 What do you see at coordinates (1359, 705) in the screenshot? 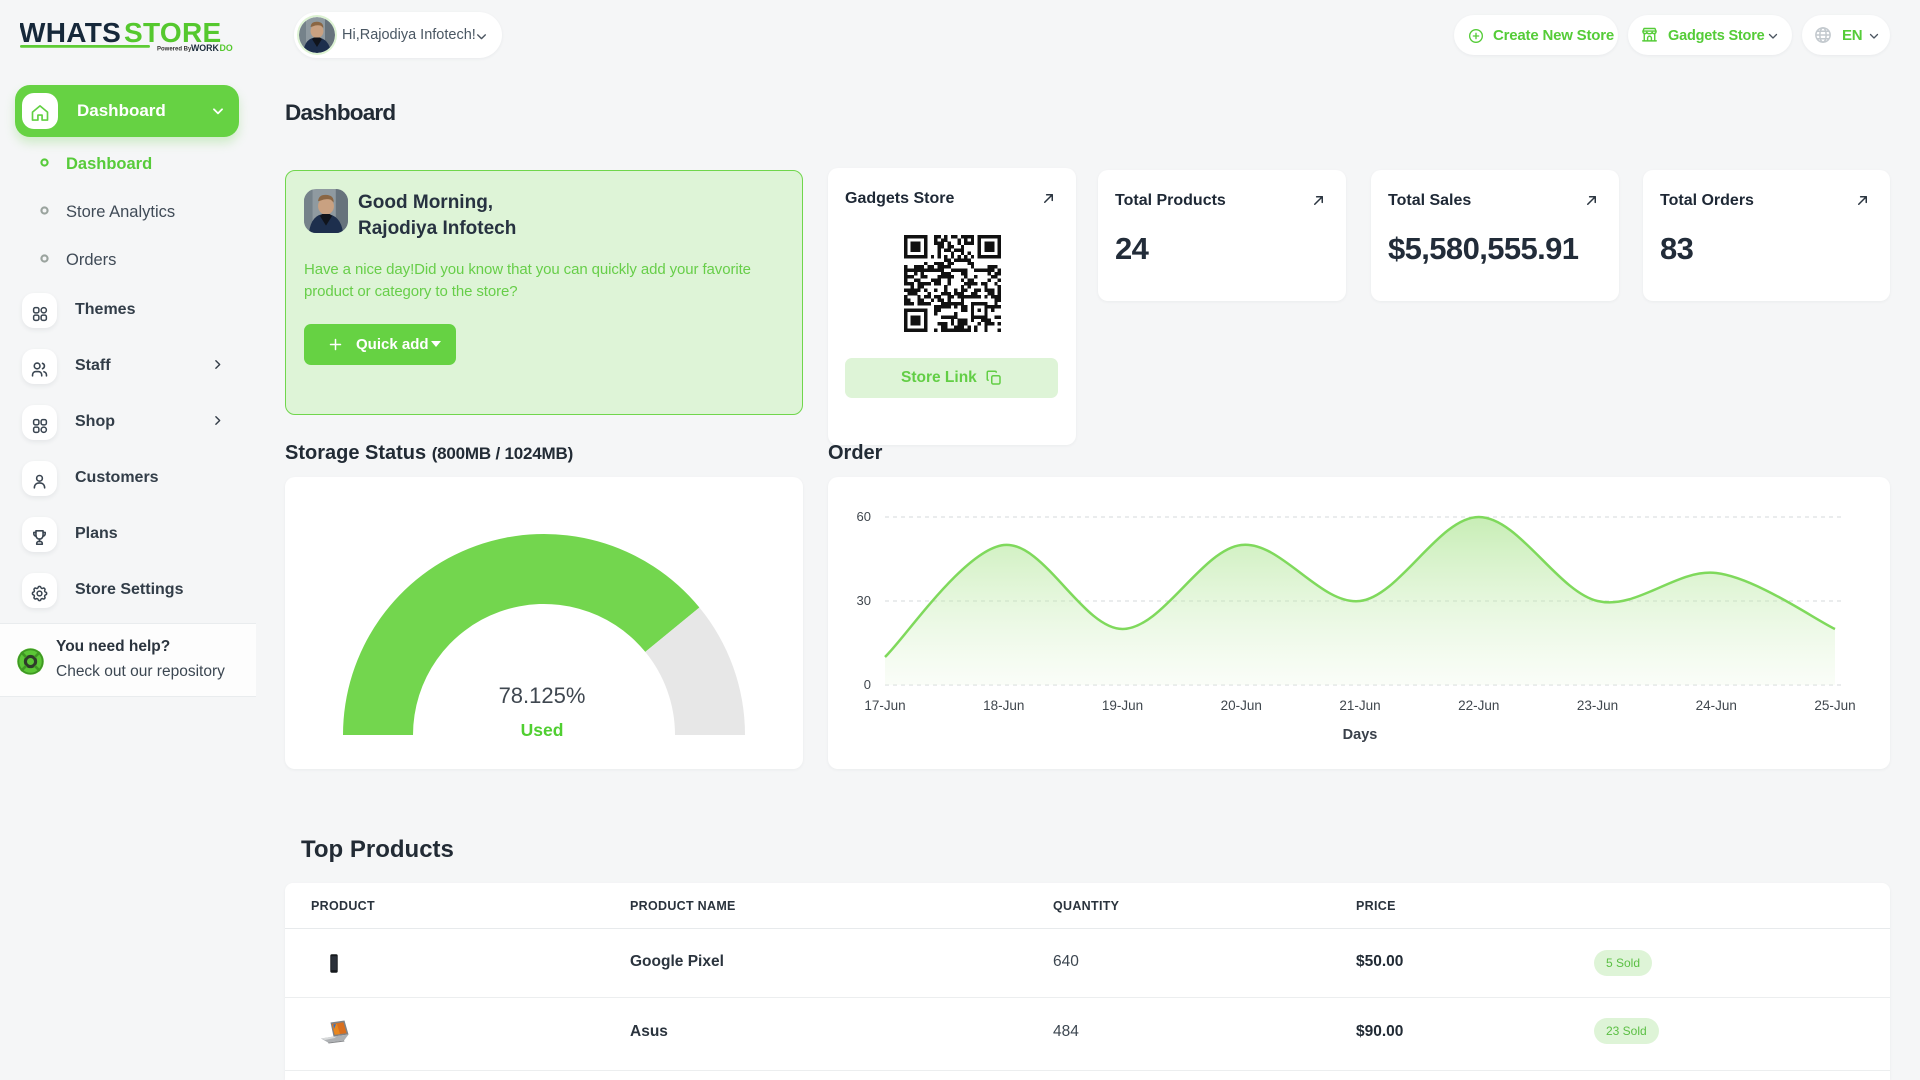
I see `svg-text: 21-Jun` at bounding box center [1359, 705].